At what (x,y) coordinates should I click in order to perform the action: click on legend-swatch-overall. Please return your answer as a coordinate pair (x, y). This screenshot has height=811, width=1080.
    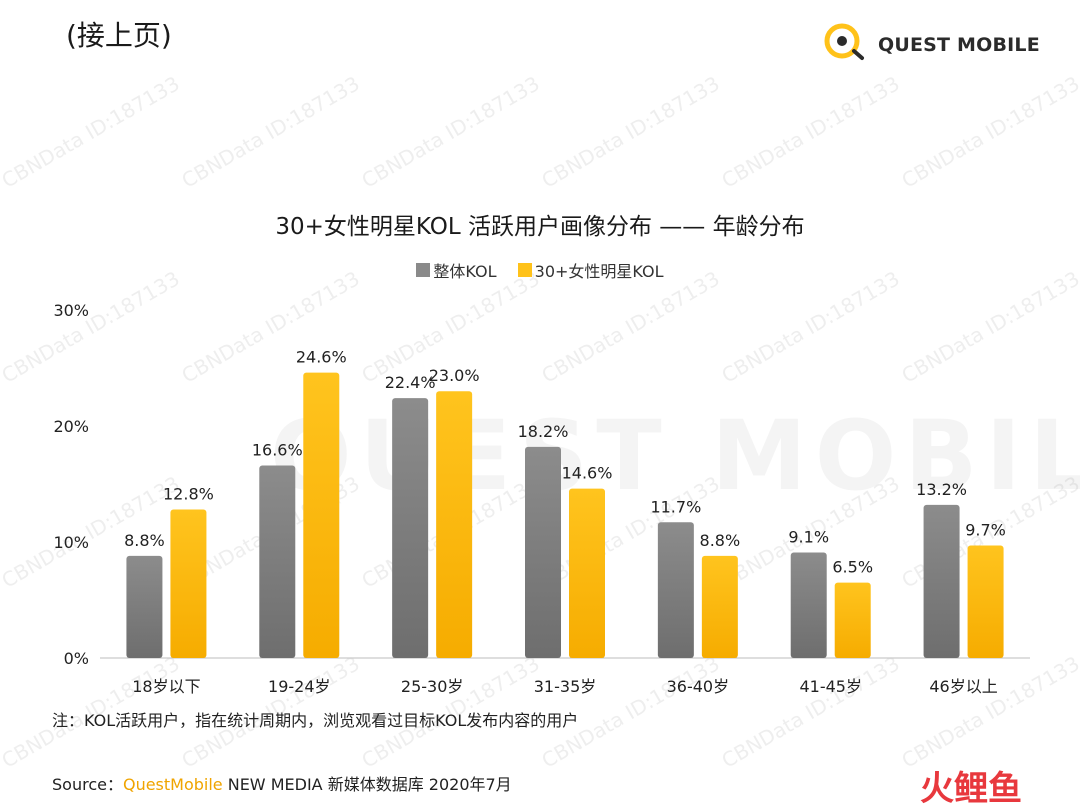
    Looking at the image, I should click on (423, 270).